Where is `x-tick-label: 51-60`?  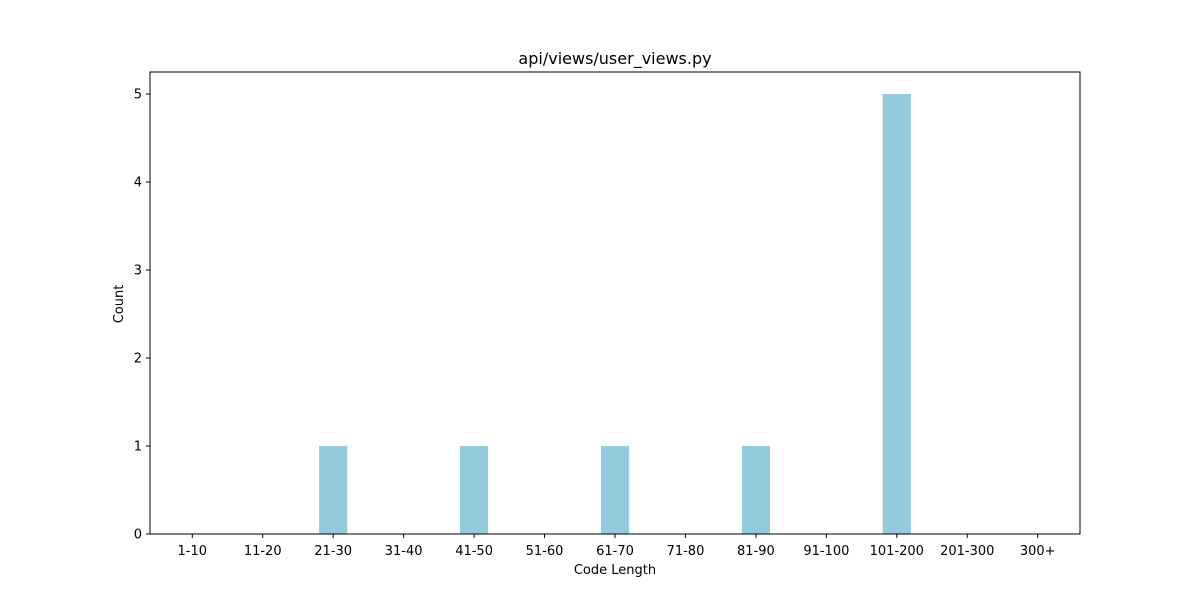
x-tick-label: 51-60 is located at coordinates (545, 551).